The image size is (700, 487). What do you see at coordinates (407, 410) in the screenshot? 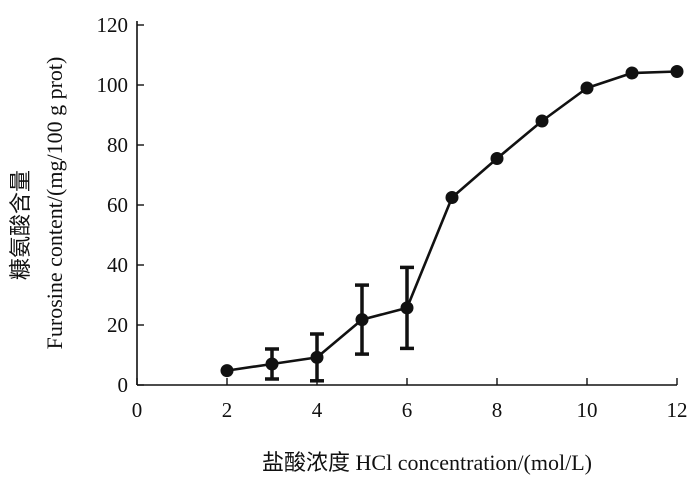
I see `x-tick-label: 6` at bounding box center [407, 410].